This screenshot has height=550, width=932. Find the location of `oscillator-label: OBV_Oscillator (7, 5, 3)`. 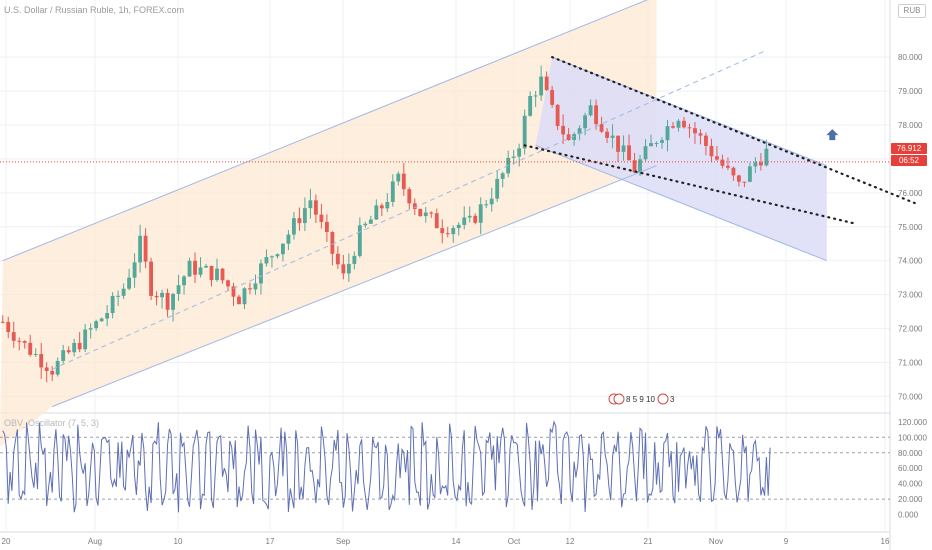

oscillator-label: OBV_Oscillator (7, 5, 3) is located at coordinates (52, 423).